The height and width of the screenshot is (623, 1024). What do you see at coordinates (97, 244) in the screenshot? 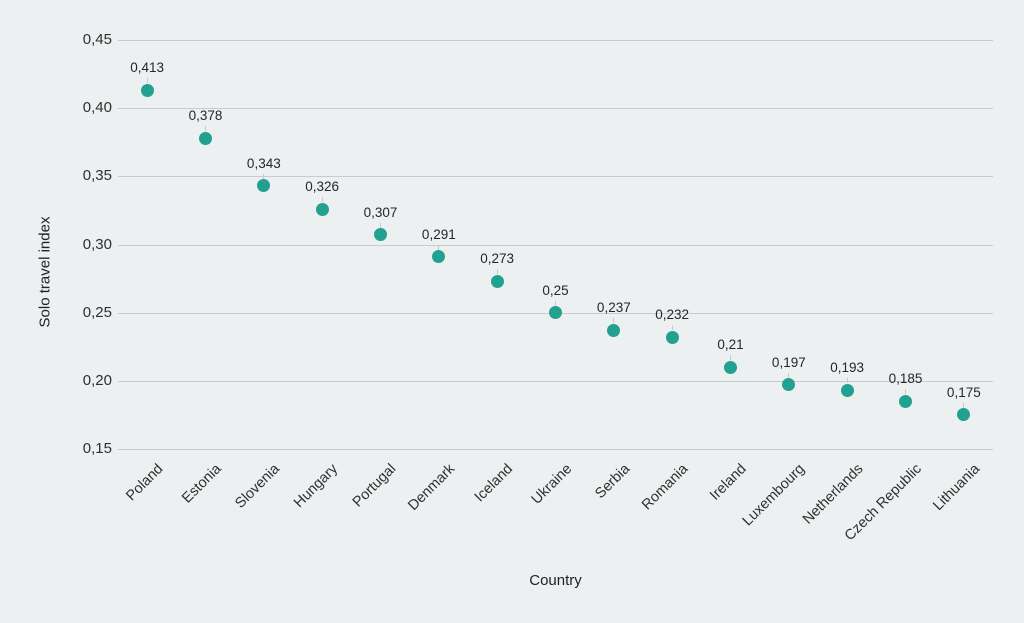
I see `y-tick-label: 0,30` at bounding box center [97, 244].